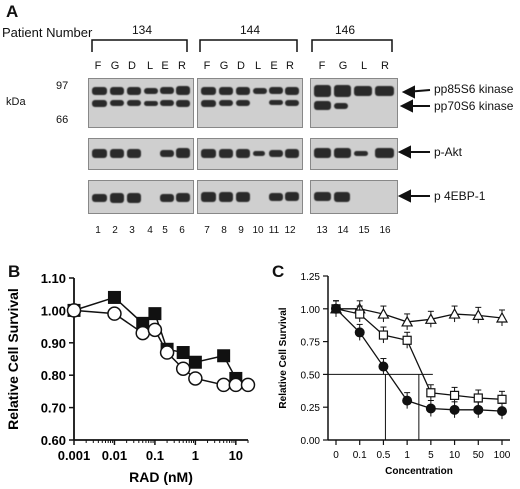  Describe the element at coordinates (142, 30) in the screenshot. I see `patient-134-label: 134` at that location.